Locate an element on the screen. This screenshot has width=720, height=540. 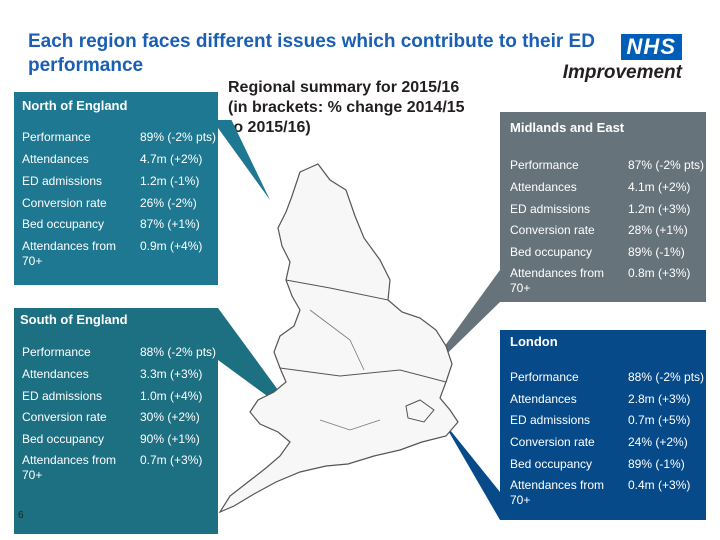
metric-value: 26% (-2%) is located at coordinates (168, 203).